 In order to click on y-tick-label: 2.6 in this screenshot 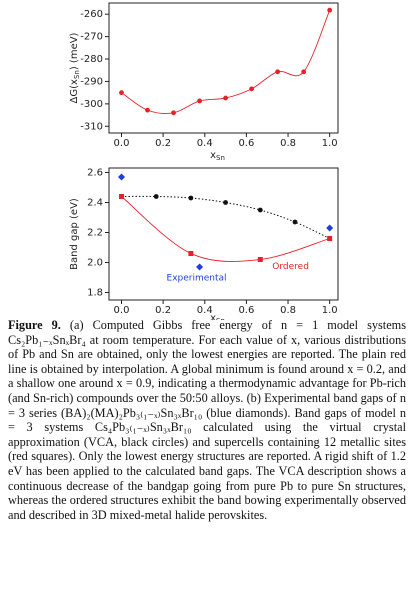, I will do `click(95, 173)`.